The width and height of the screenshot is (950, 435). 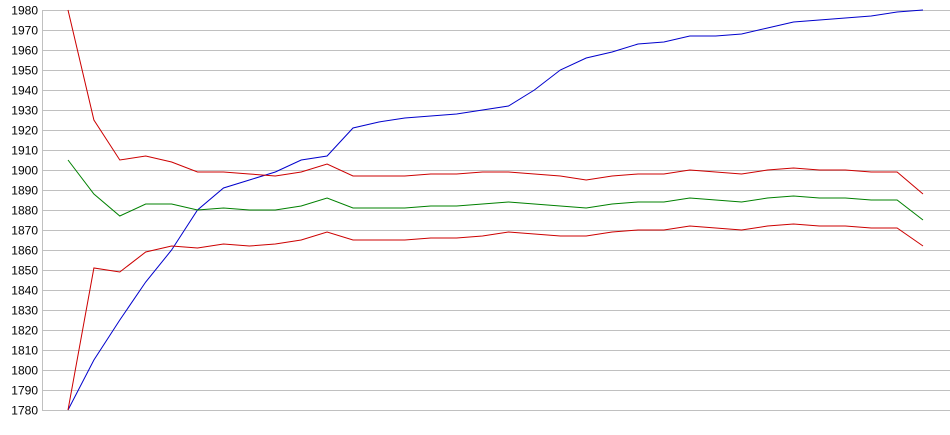 What do you see at coordinates (24, 191) in the screenshot?
I see `y-tick-label: 1890` at bounding box center [24, 191].